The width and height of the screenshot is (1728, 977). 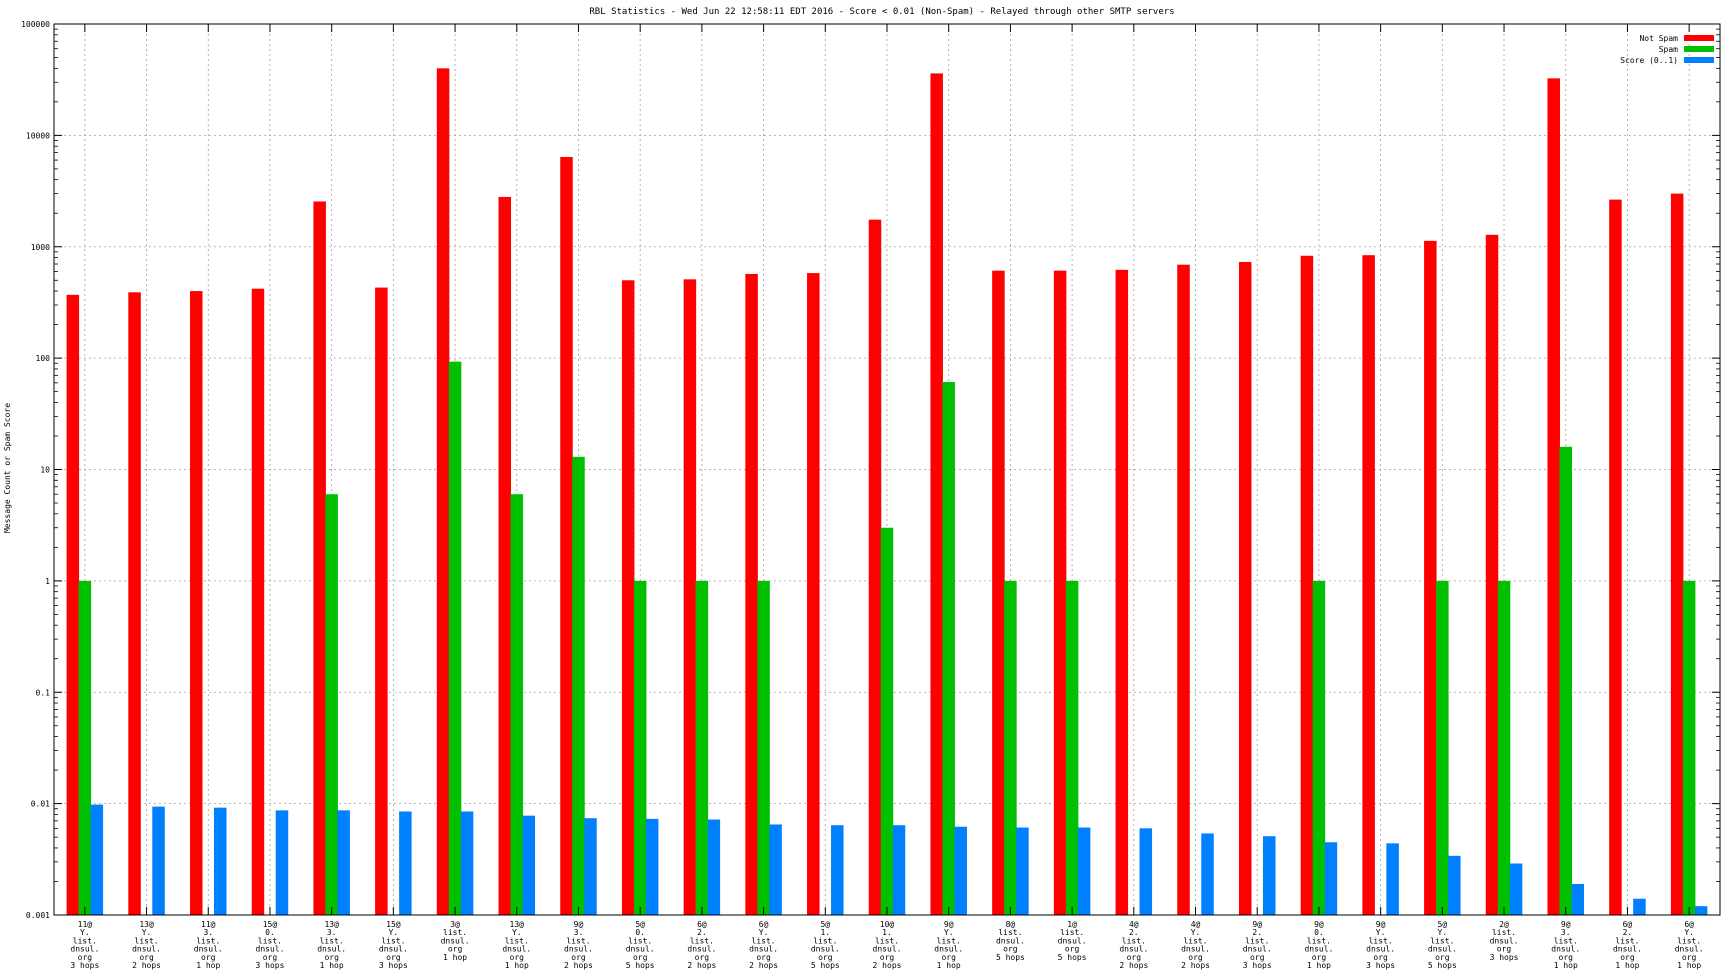 What do you see at coordinates (887, 945) in the screenshot?
I see `x-tick-label: 10@ 1. list. dnsul. org 2 hops` at bounding box center [887, 945].